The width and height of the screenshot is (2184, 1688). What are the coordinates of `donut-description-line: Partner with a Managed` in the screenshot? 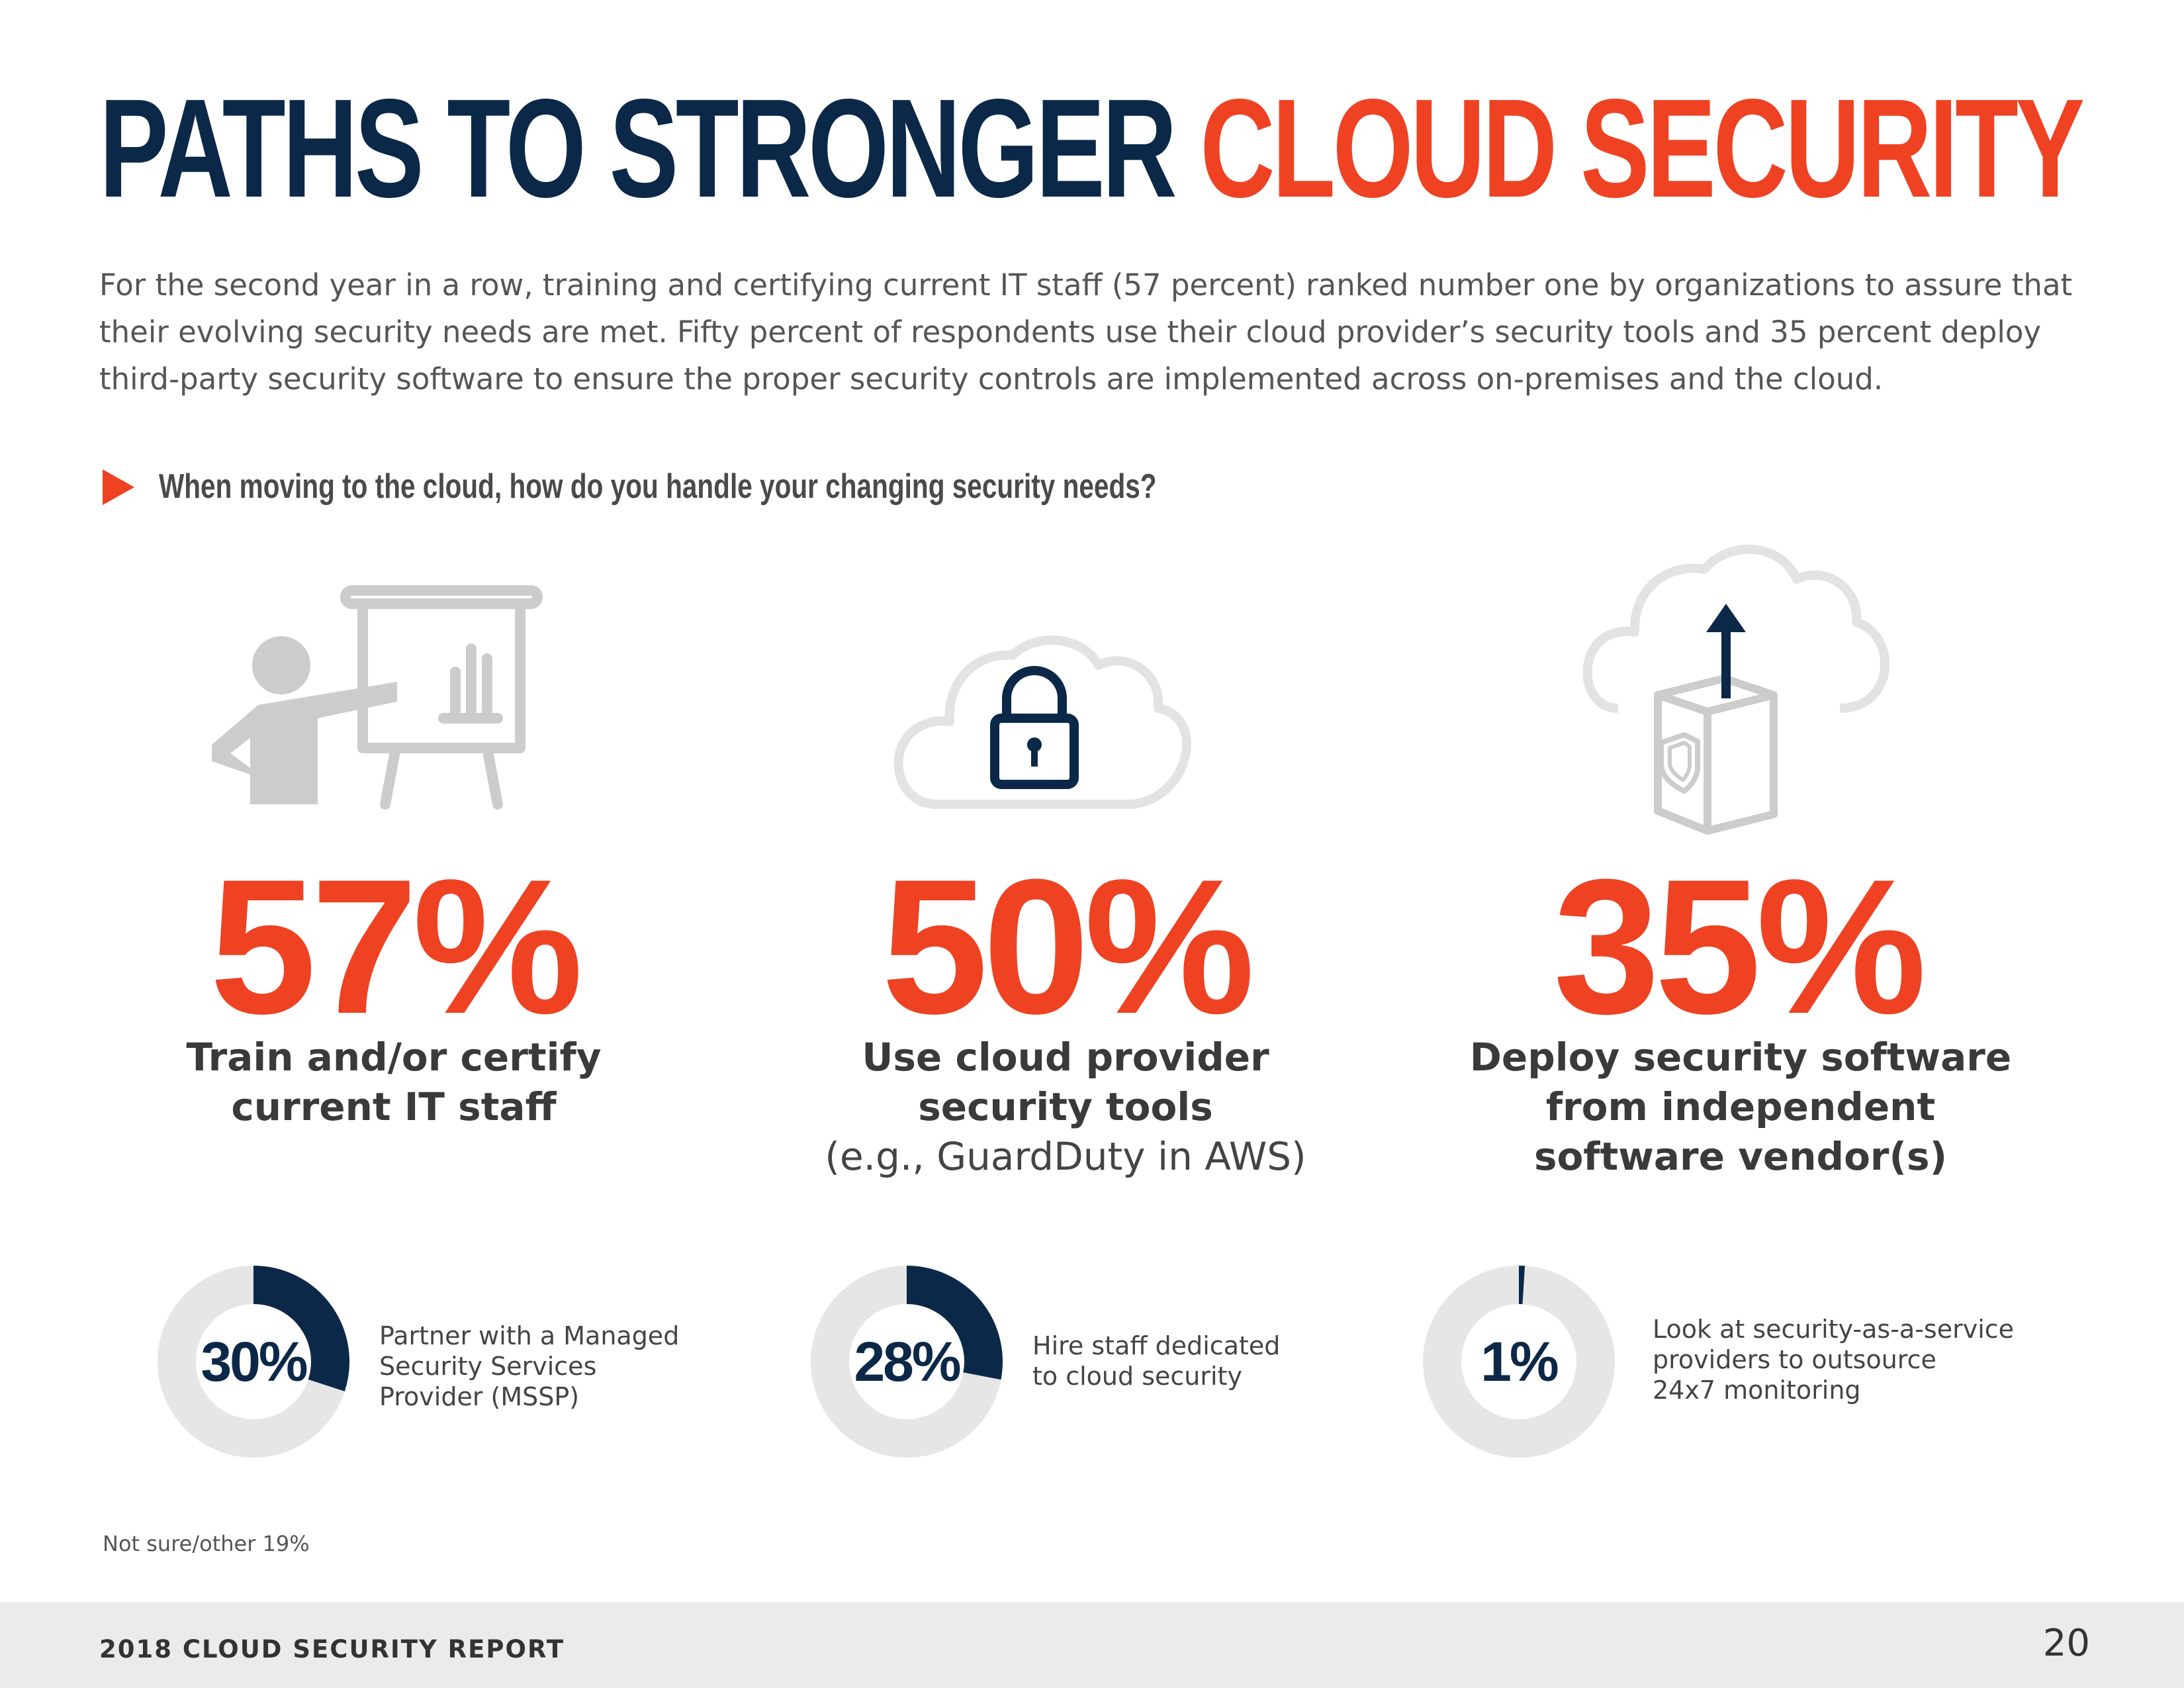 It's located at (529, 1335).